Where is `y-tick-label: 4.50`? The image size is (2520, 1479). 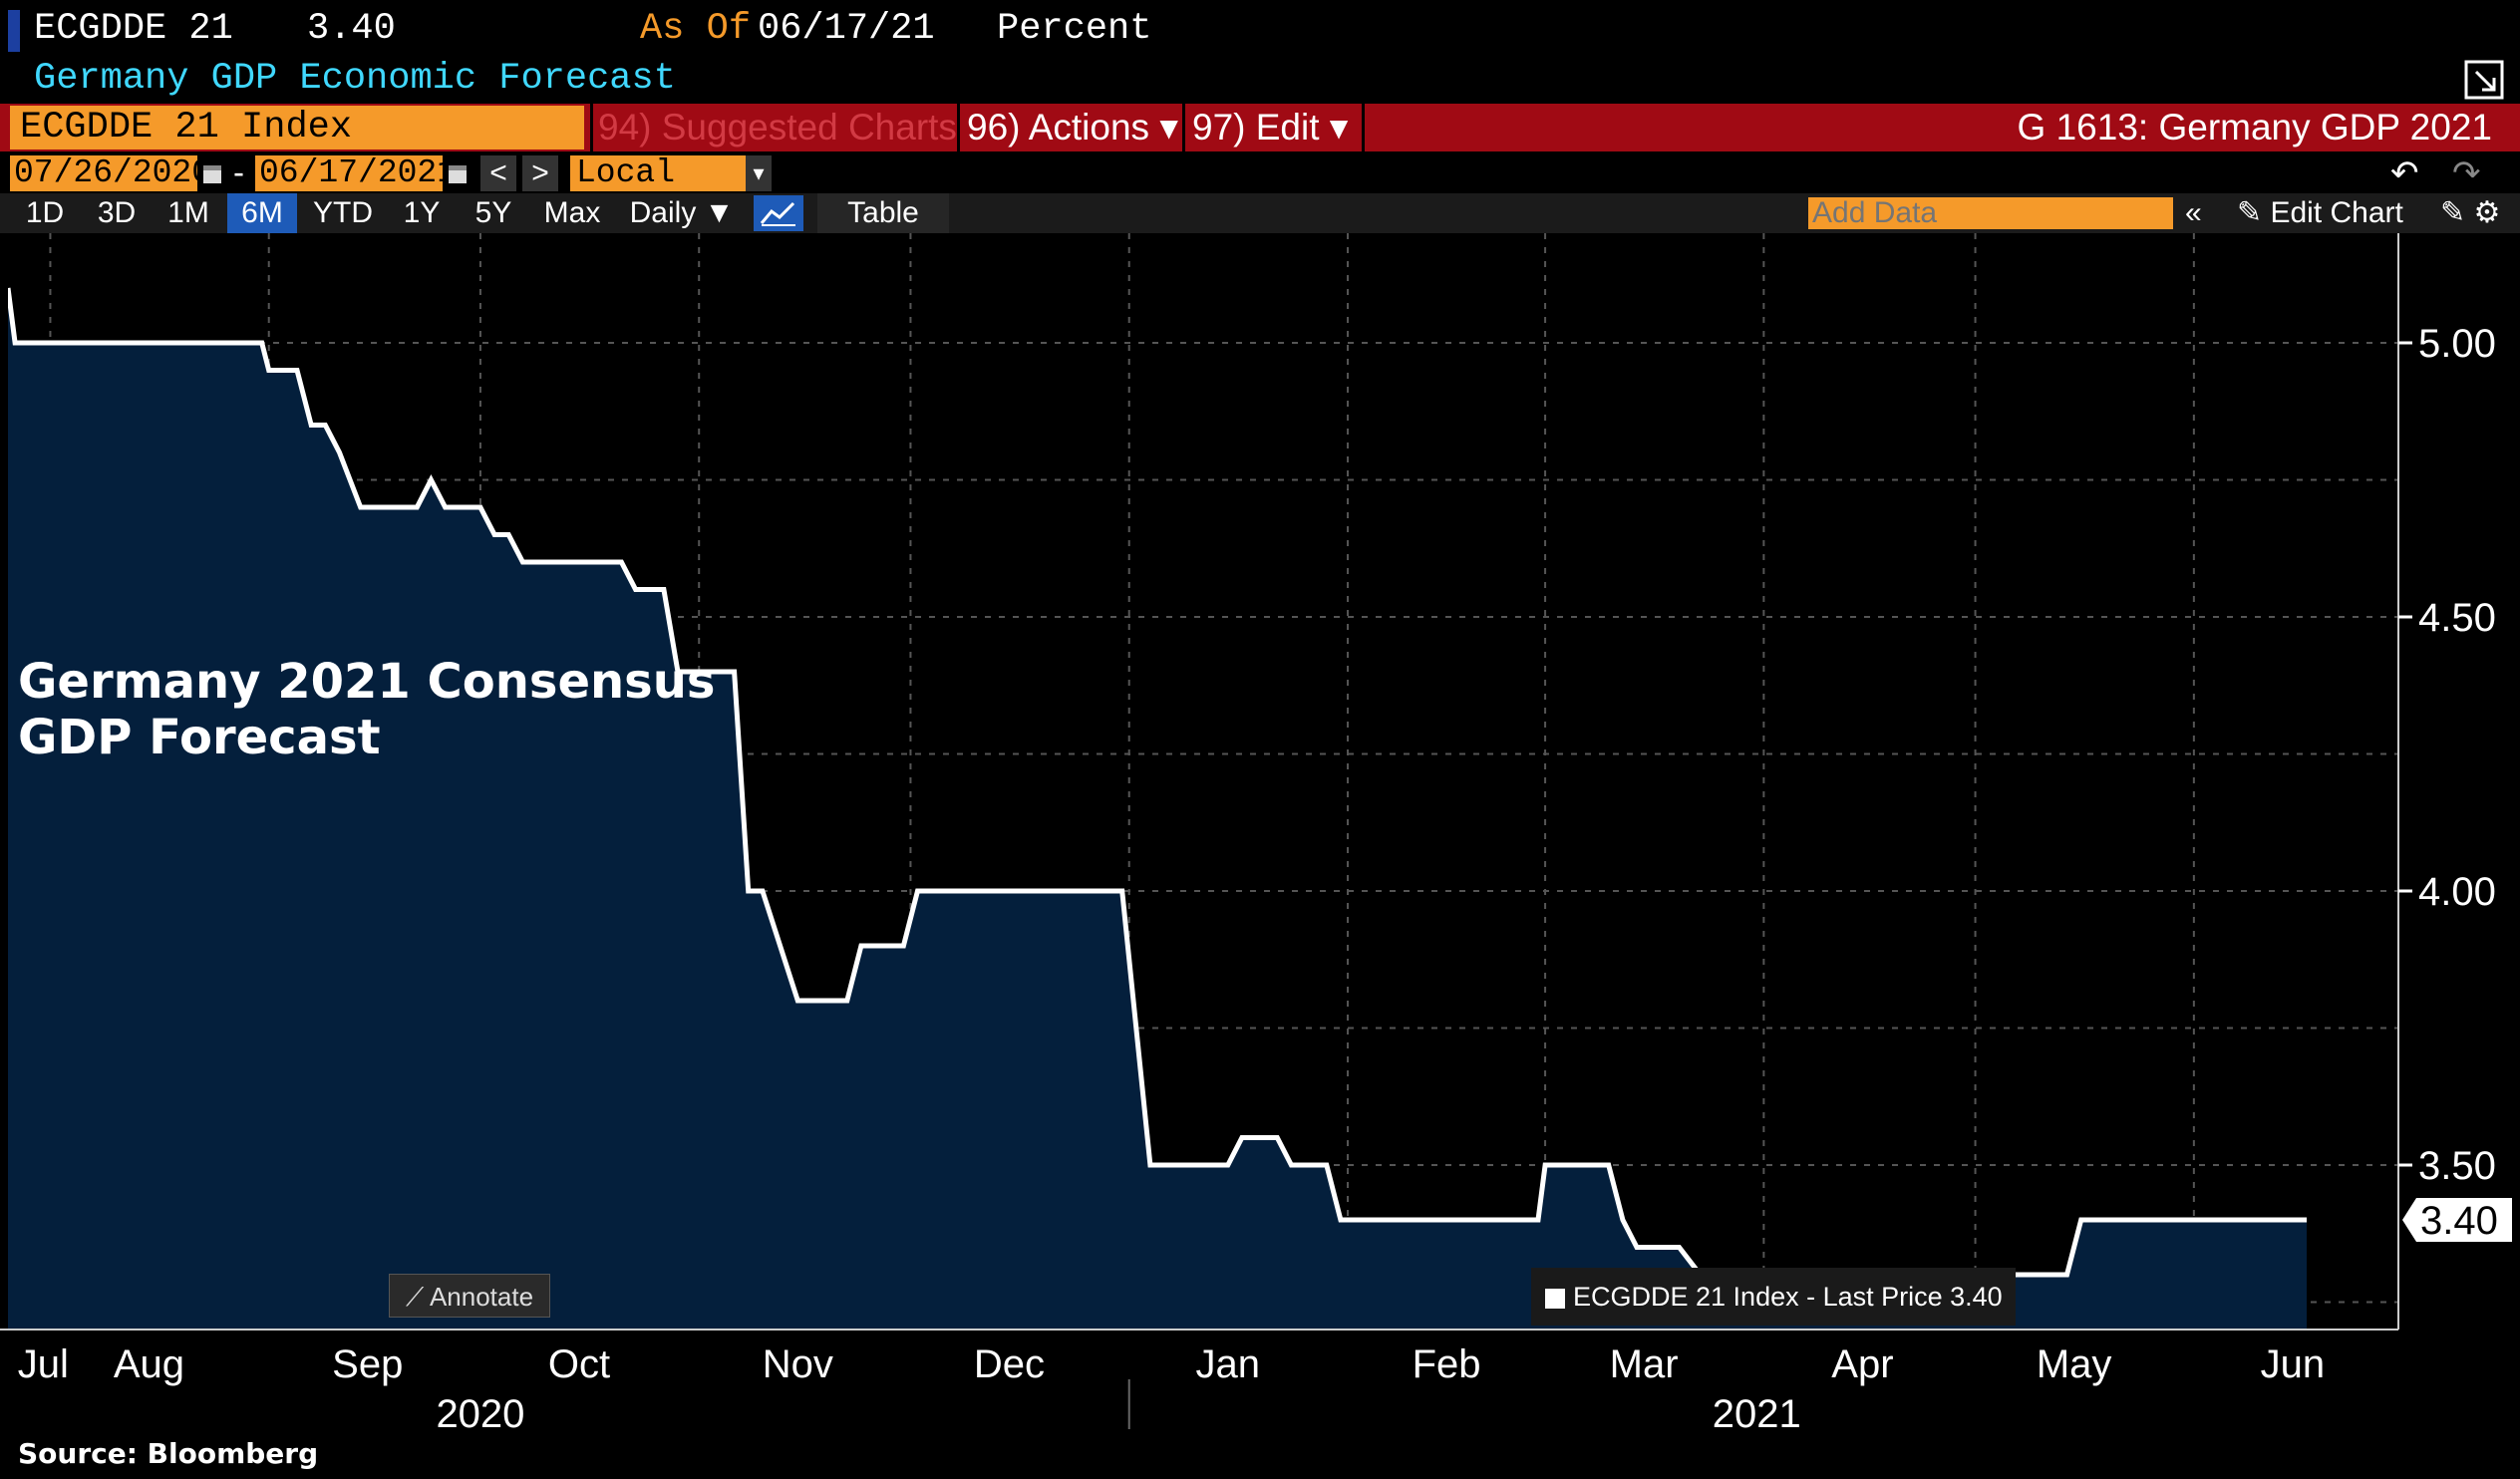 y-tick-label: 4.50 is located at coordinates (2457, 618).